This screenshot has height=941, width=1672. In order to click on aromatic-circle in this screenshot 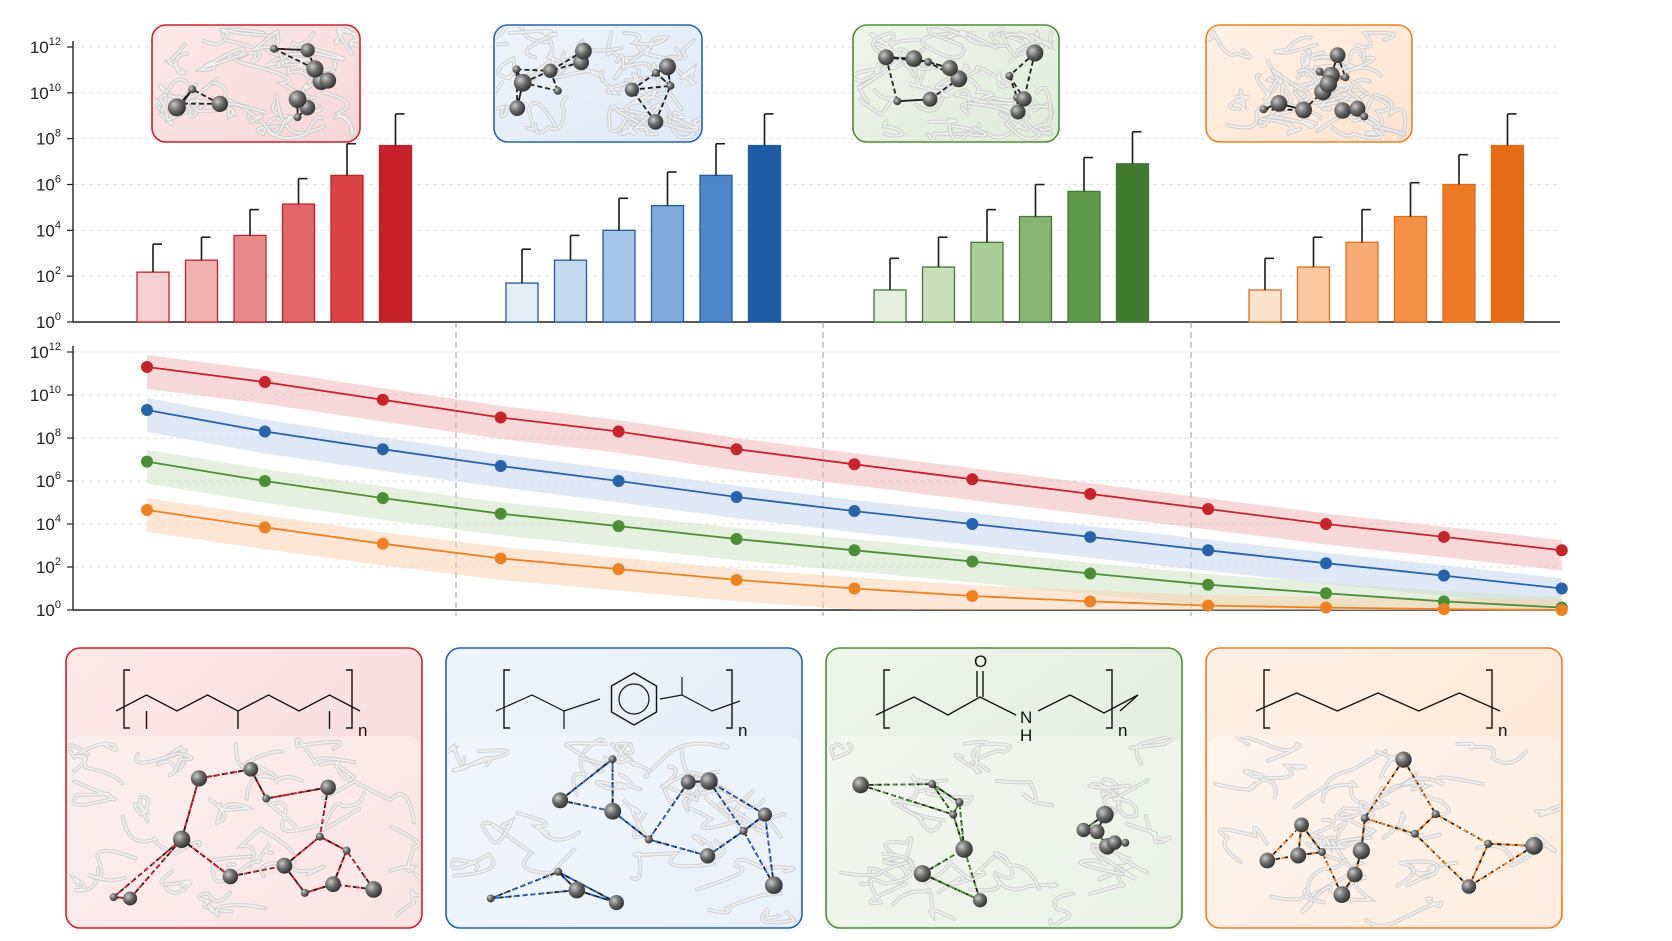, I will do `click(634, 699)`.